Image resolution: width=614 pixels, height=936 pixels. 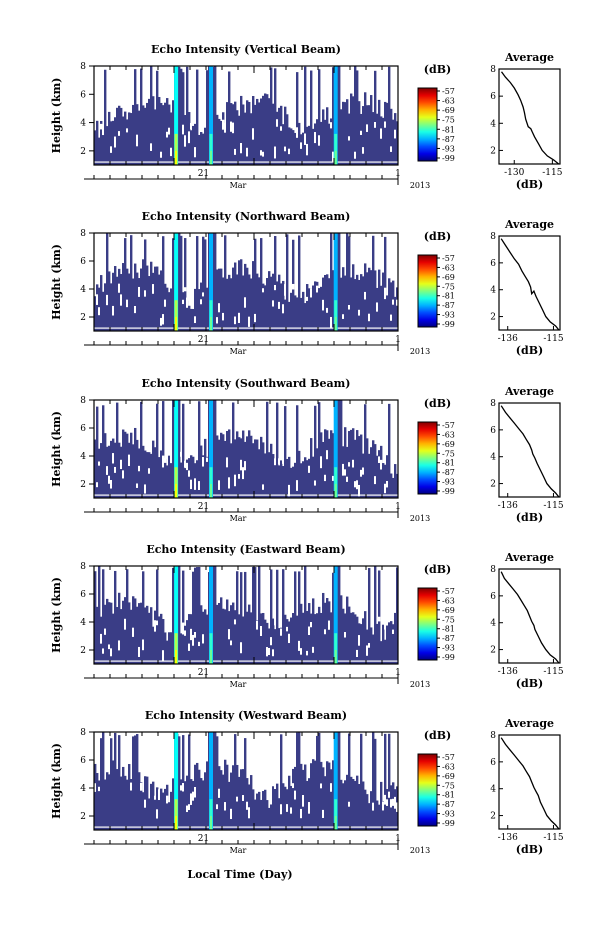 I want to click on y-tick-label: 4, so click(x=83, y=124).